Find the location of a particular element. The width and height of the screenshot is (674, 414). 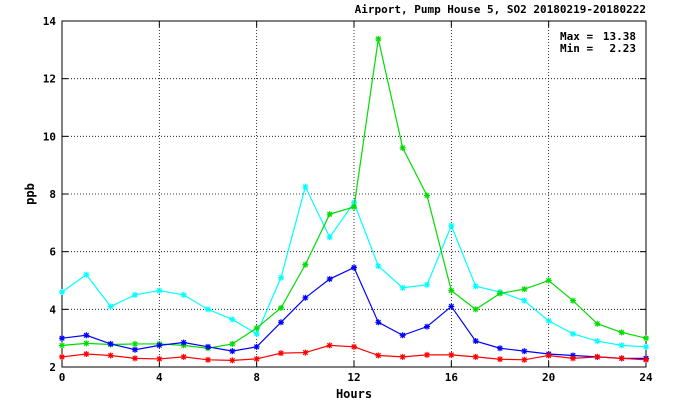

y-tick-label: 12 is located at coordinates (49, 79).